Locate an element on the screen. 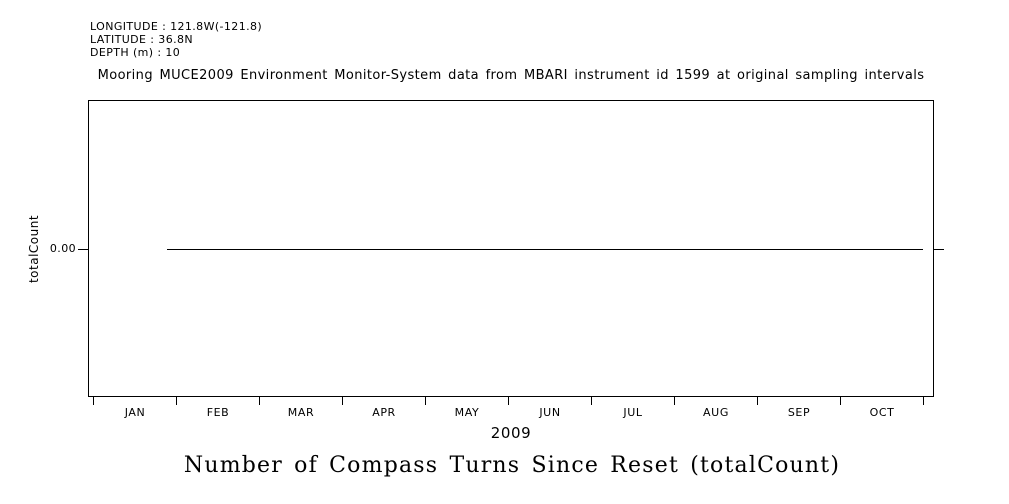  y-tick-mark-right is located at coordinates (939, 249).